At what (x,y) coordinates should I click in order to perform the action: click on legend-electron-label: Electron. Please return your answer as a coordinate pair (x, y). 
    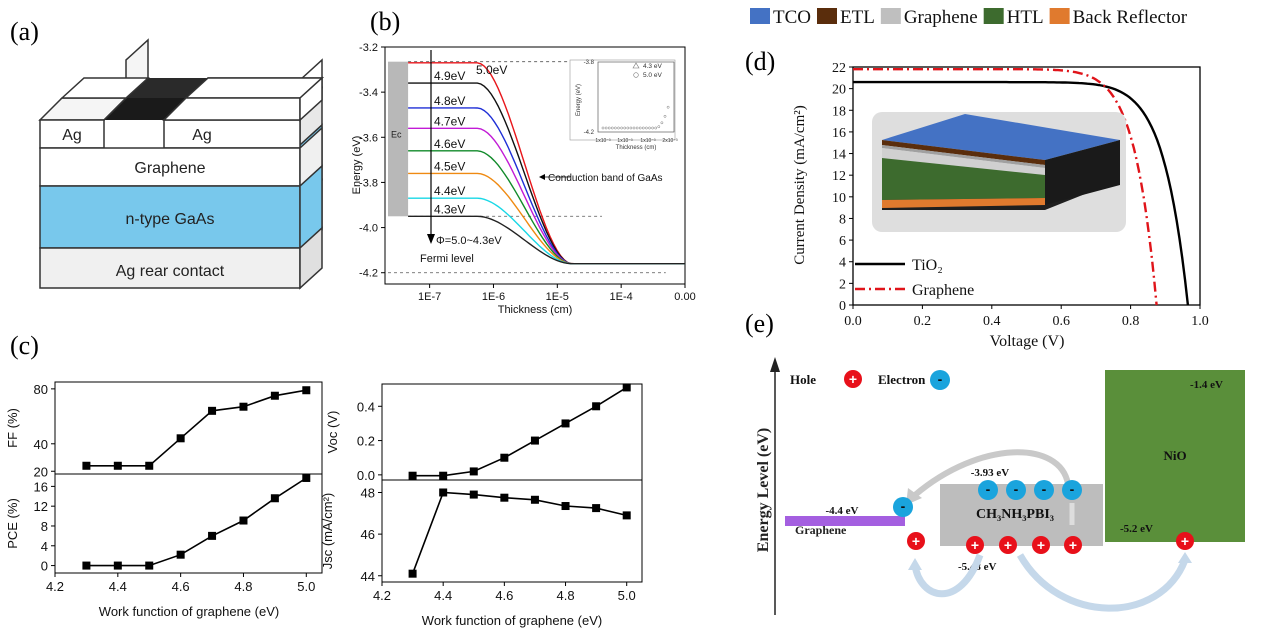
    Looking at the image, I should click on (902, 379).